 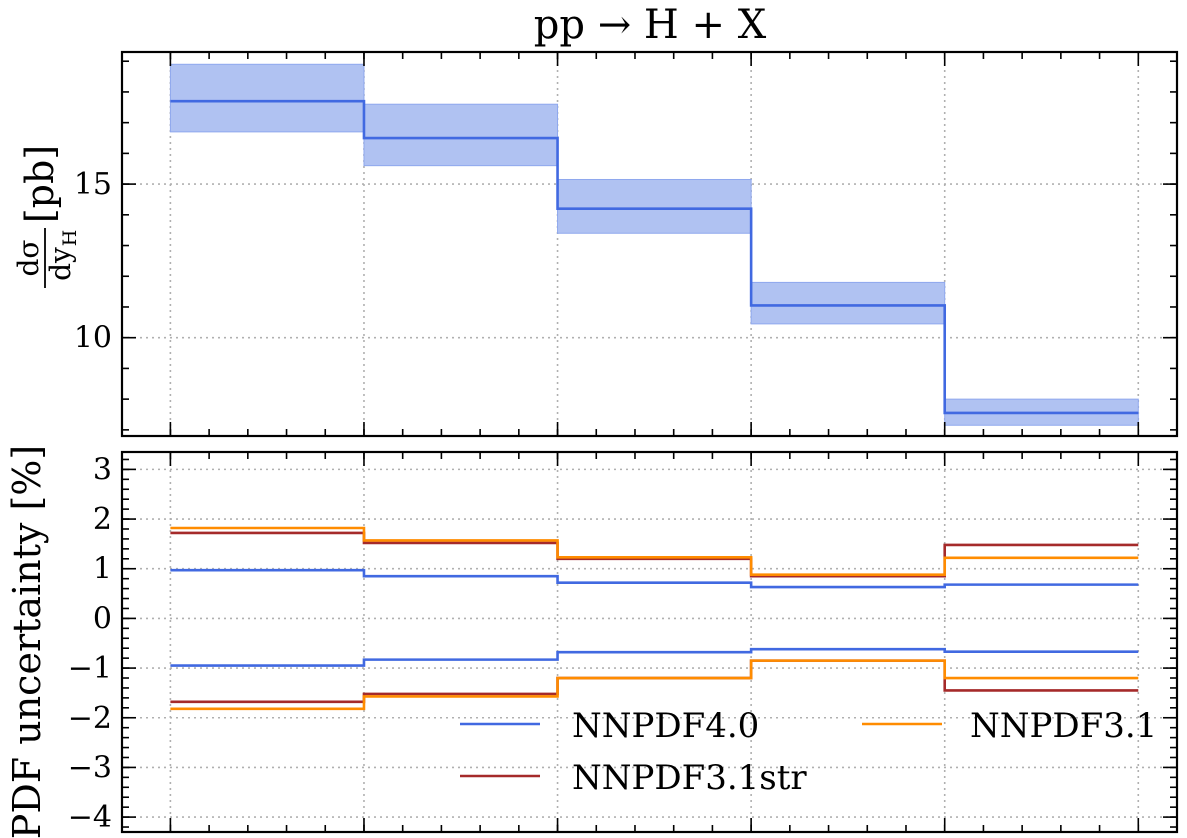 I want to click on y-tick-label: 10, so click(x=93, y=338).